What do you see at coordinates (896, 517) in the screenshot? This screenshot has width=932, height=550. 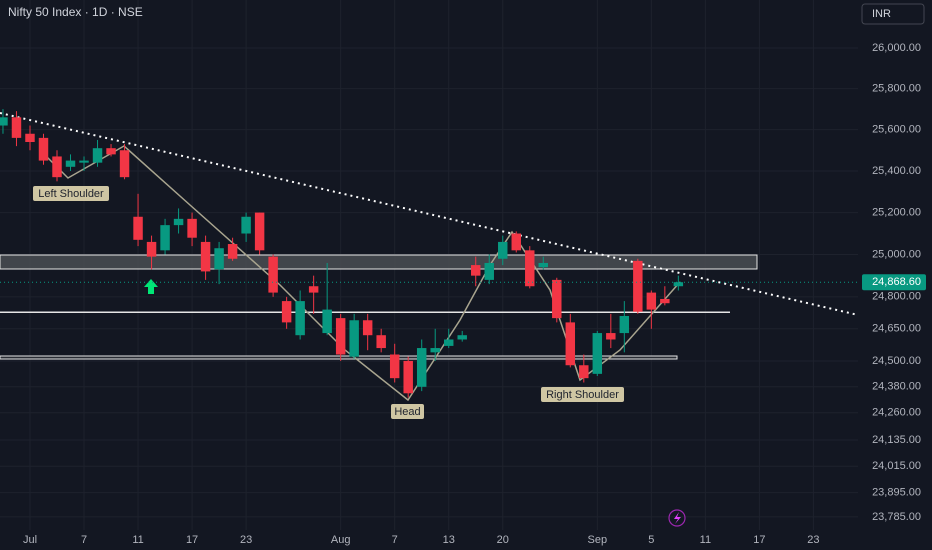 I see `y-tick-label: 23,785.00` at bounding box center [896, 517].